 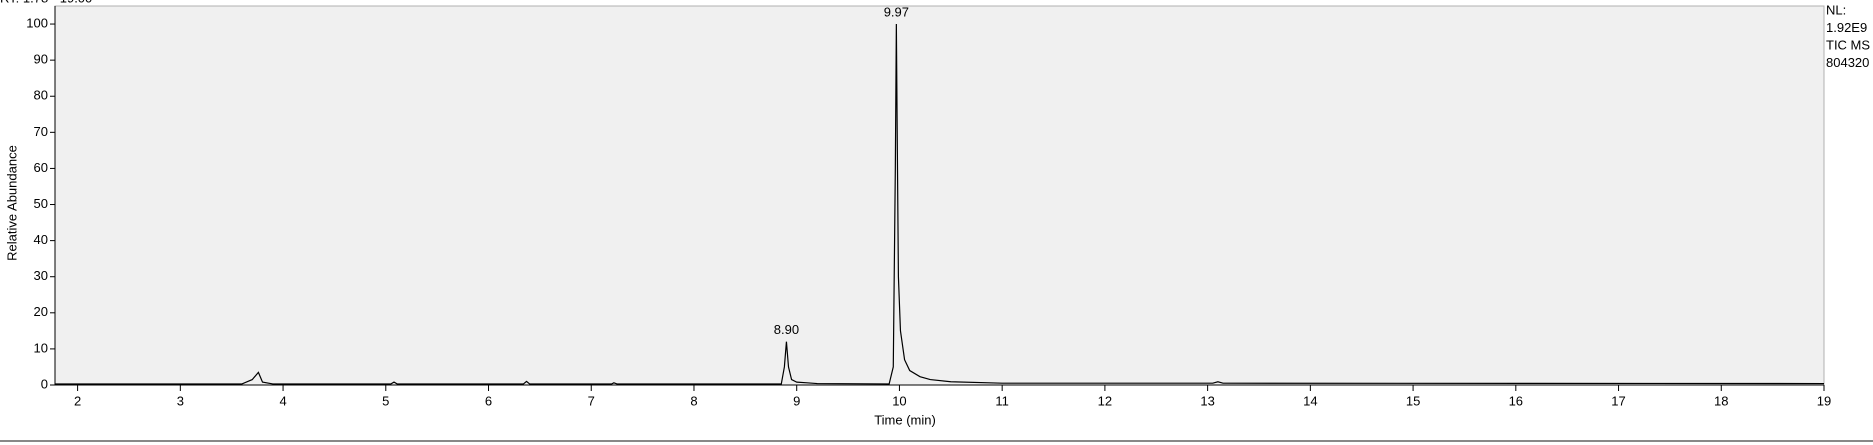 What do you see at coordinates (41, 347) in the screenshot?
I see `y-tick-label: 10` at bounding box center [41, 347].